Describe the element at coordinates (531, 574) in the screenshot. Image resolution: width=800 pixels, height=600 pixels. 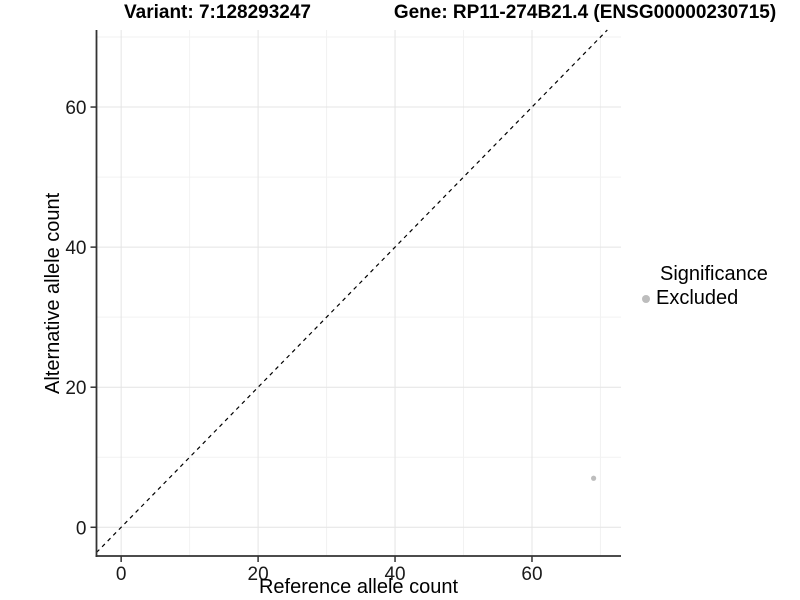
I see `x-tick-label: 60` at that location.